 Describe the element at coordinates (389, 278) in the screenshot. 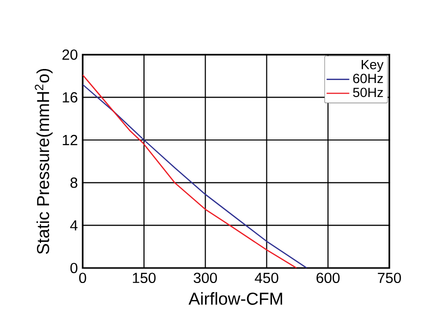

I see `x-tick-label: 750` at that location.